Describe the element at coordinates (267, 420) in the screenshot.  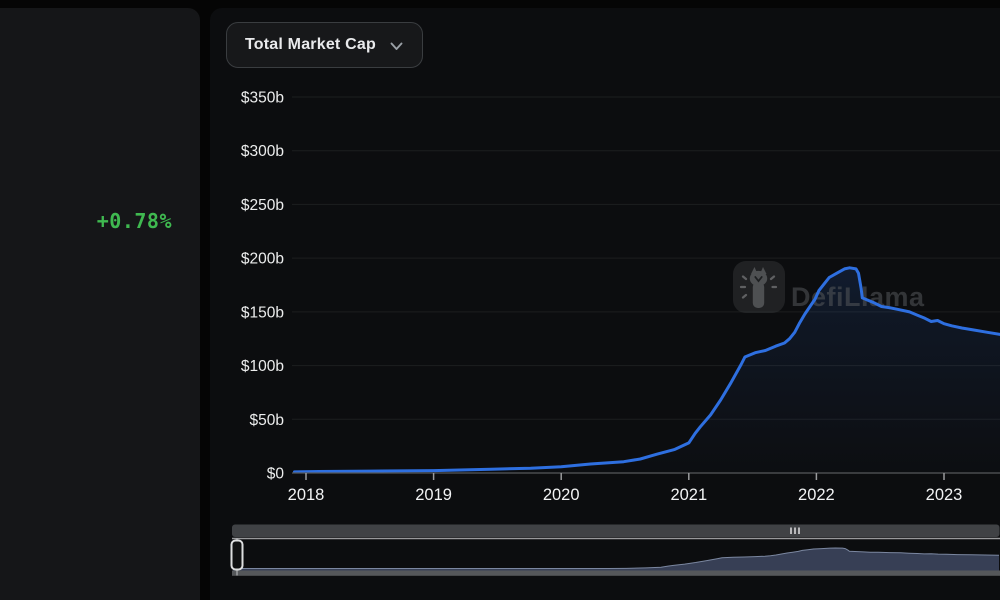
I see `y-axis-label: $50b` at that location.